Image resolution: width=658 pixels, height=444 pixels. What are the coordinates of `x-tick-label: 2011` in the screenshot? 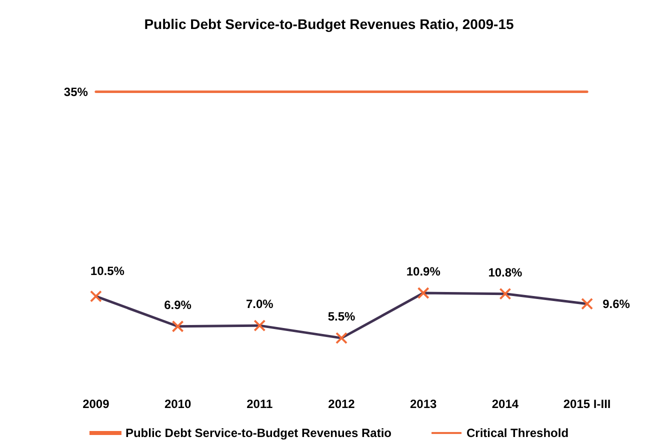 It's located at (259, 404).